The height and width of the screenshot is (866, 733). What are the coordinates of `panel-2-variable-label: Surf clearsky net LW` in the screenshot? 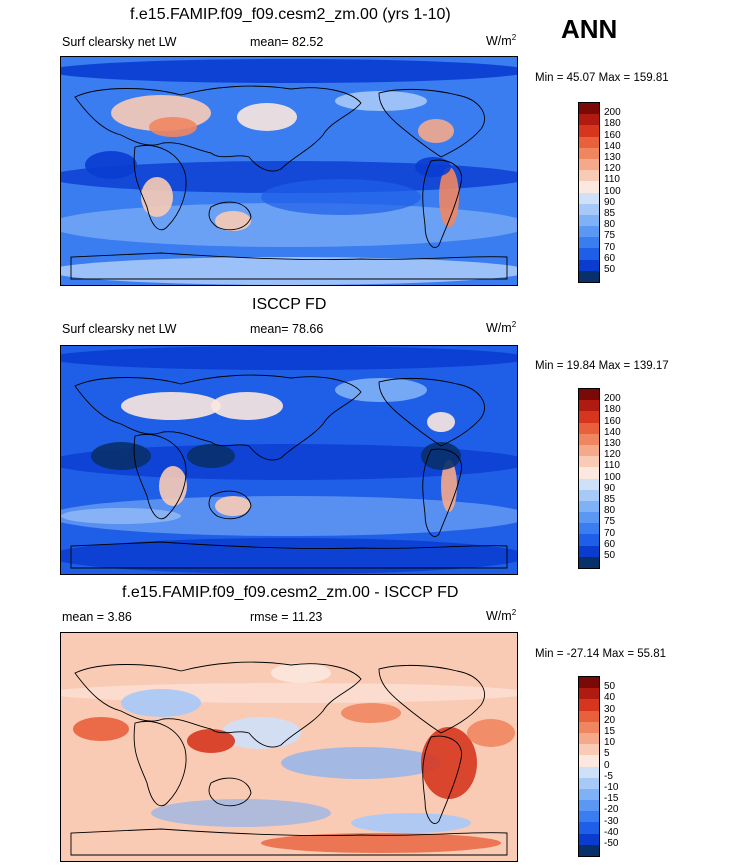 It's located at (119, 329).